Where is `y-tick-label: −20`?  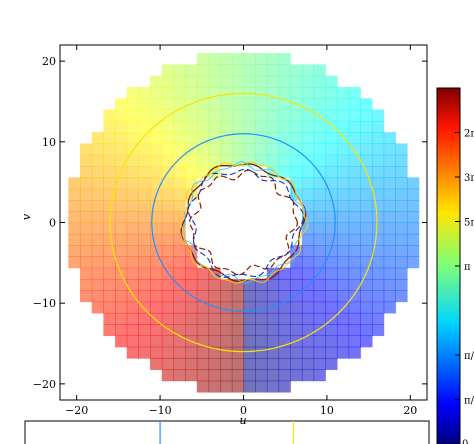
y-tick-label: −20 is located at coordinates (44, 384).